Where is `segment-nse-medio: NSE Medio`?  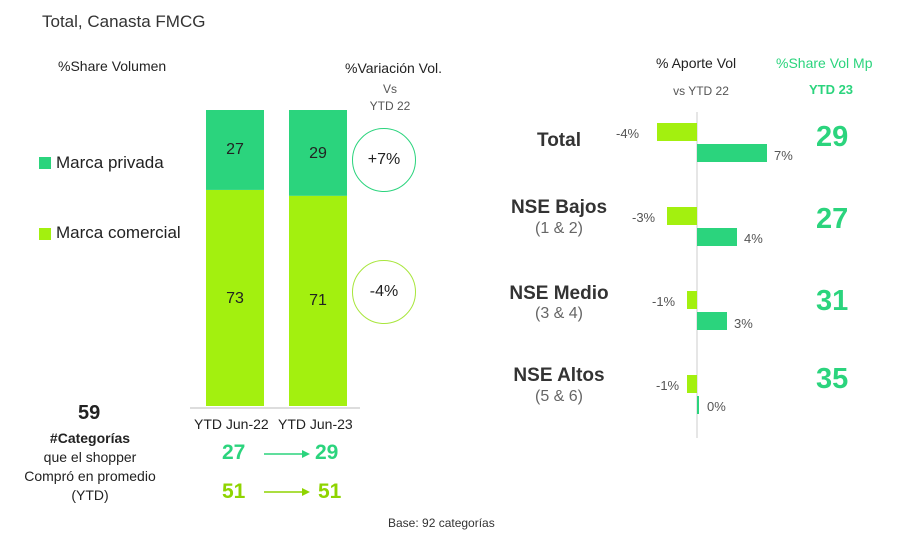
segment-nse-medio: NSE Medio is located at coordinates (559, 293).